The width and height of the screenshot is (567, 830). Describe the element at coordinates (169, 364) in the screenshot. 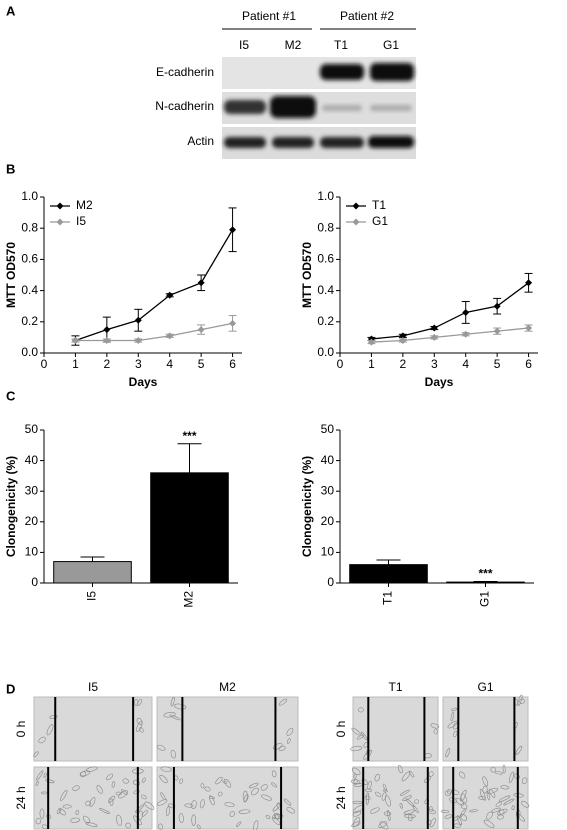

I see `x-tick-label: 4` at that location.